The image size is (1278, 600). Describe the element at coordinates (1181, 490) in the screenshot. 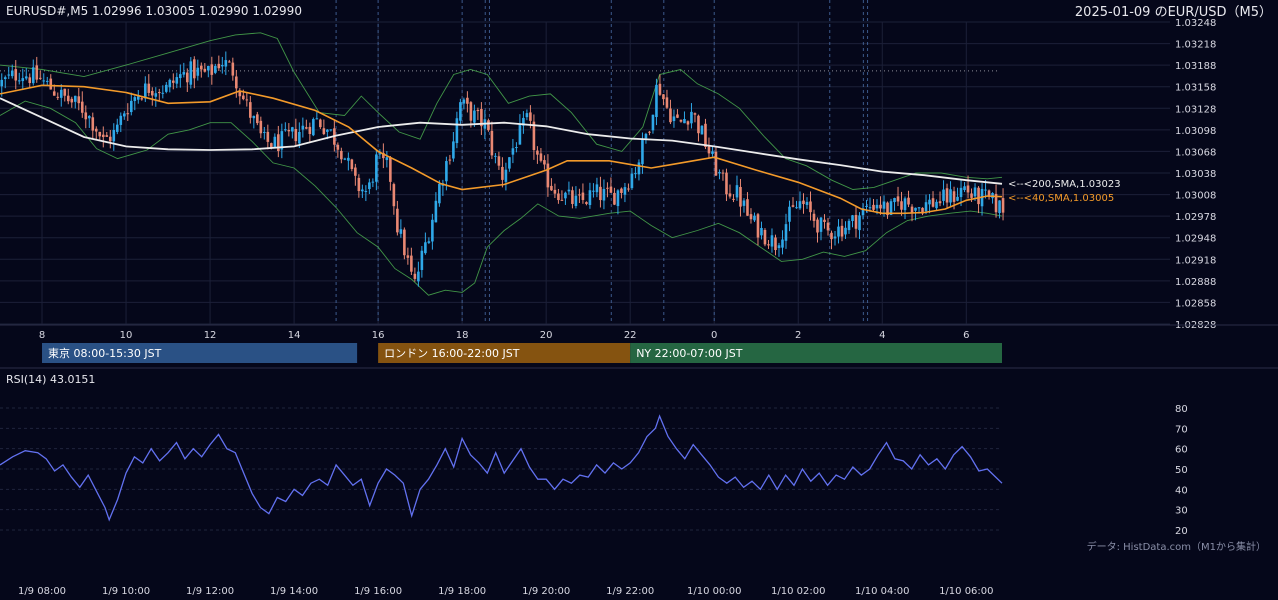

I see `rsi-tick-label: 40` at that location.